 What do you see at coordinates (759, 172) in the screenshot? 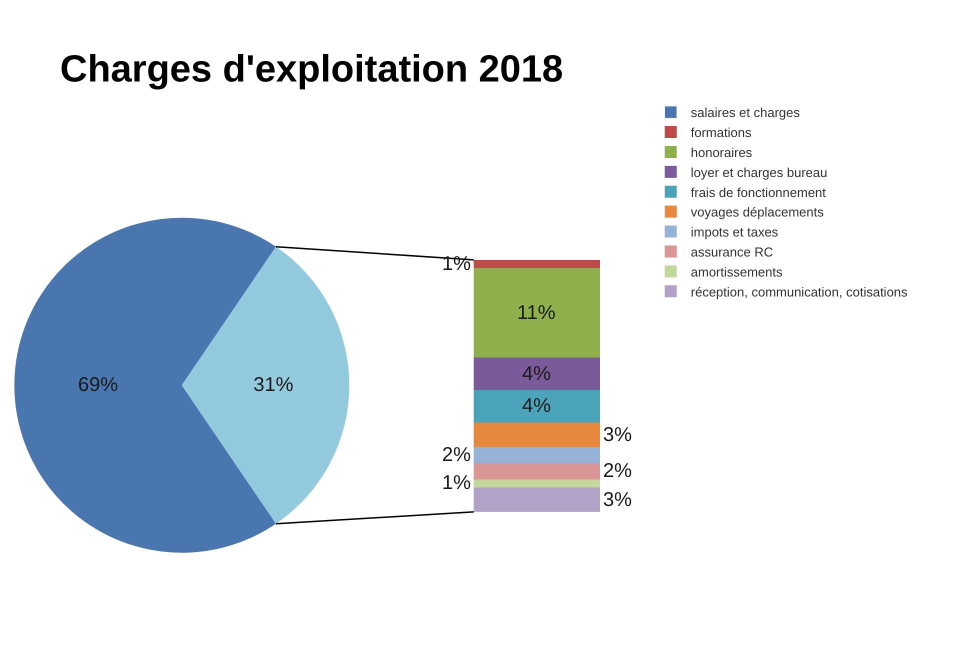
I see `legend-label: loyer et charges bureau` at bounding box center [759, 172].